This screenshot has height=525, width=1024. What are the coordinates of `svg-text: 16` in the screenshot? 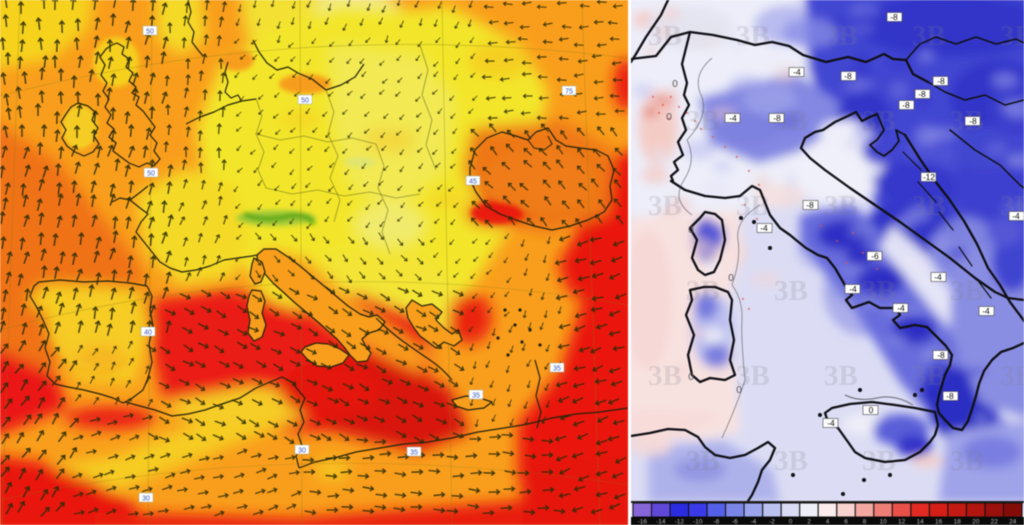 It's located at (939, 522).